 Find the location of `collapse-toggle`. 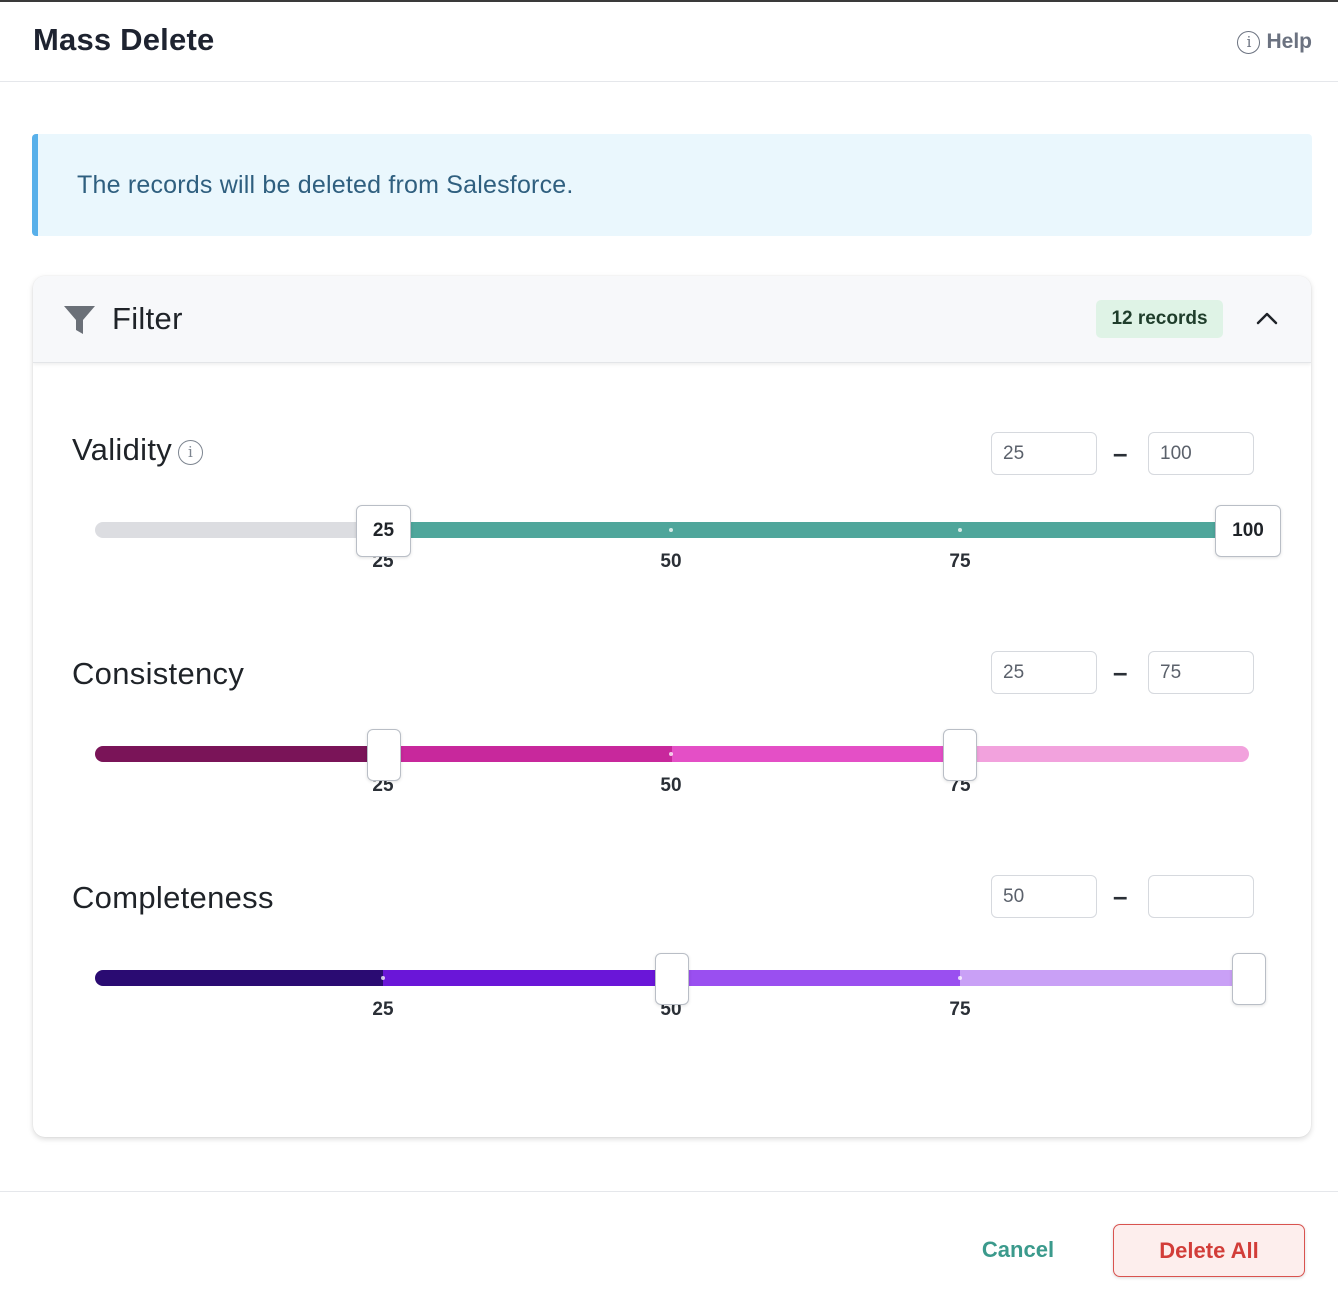

collapse-toggle is located at coordinates (1267, 318).